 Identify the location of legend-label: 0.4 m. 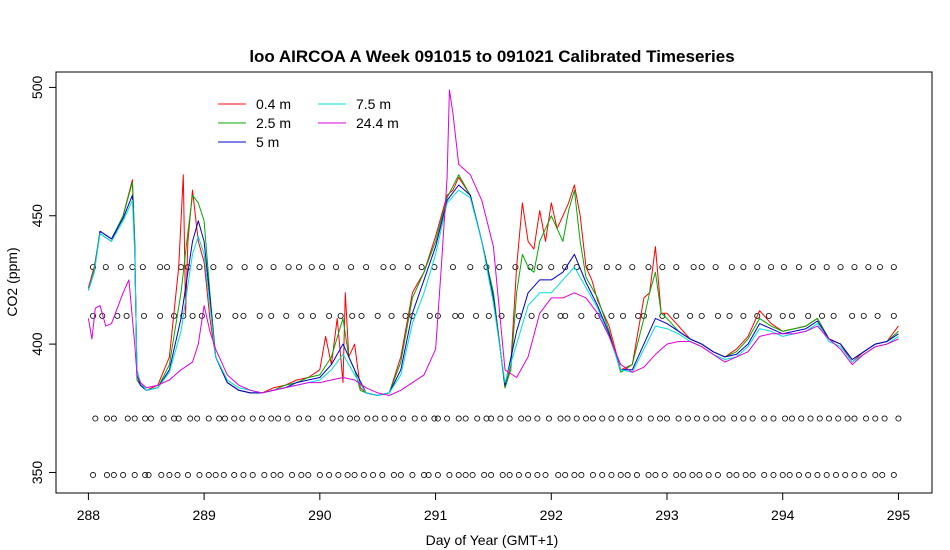
(273, 104).